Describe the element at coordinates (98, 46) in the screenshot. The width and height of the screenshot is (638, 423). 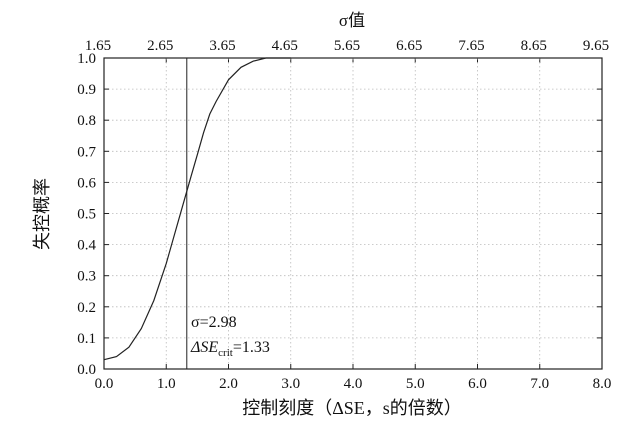
I see `top-tick-label: 1.65` at that location.